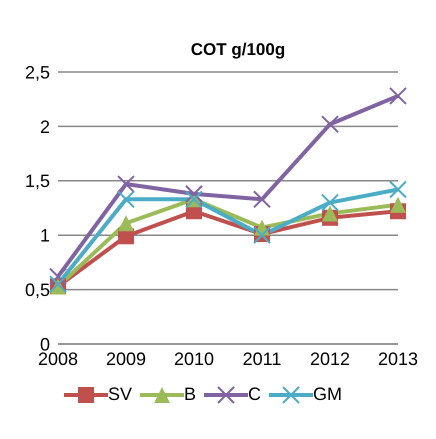  What do you see at coordinates (190, 394) in the screenshot?
I see `legend-label: B` at bounding box center [190, 394].